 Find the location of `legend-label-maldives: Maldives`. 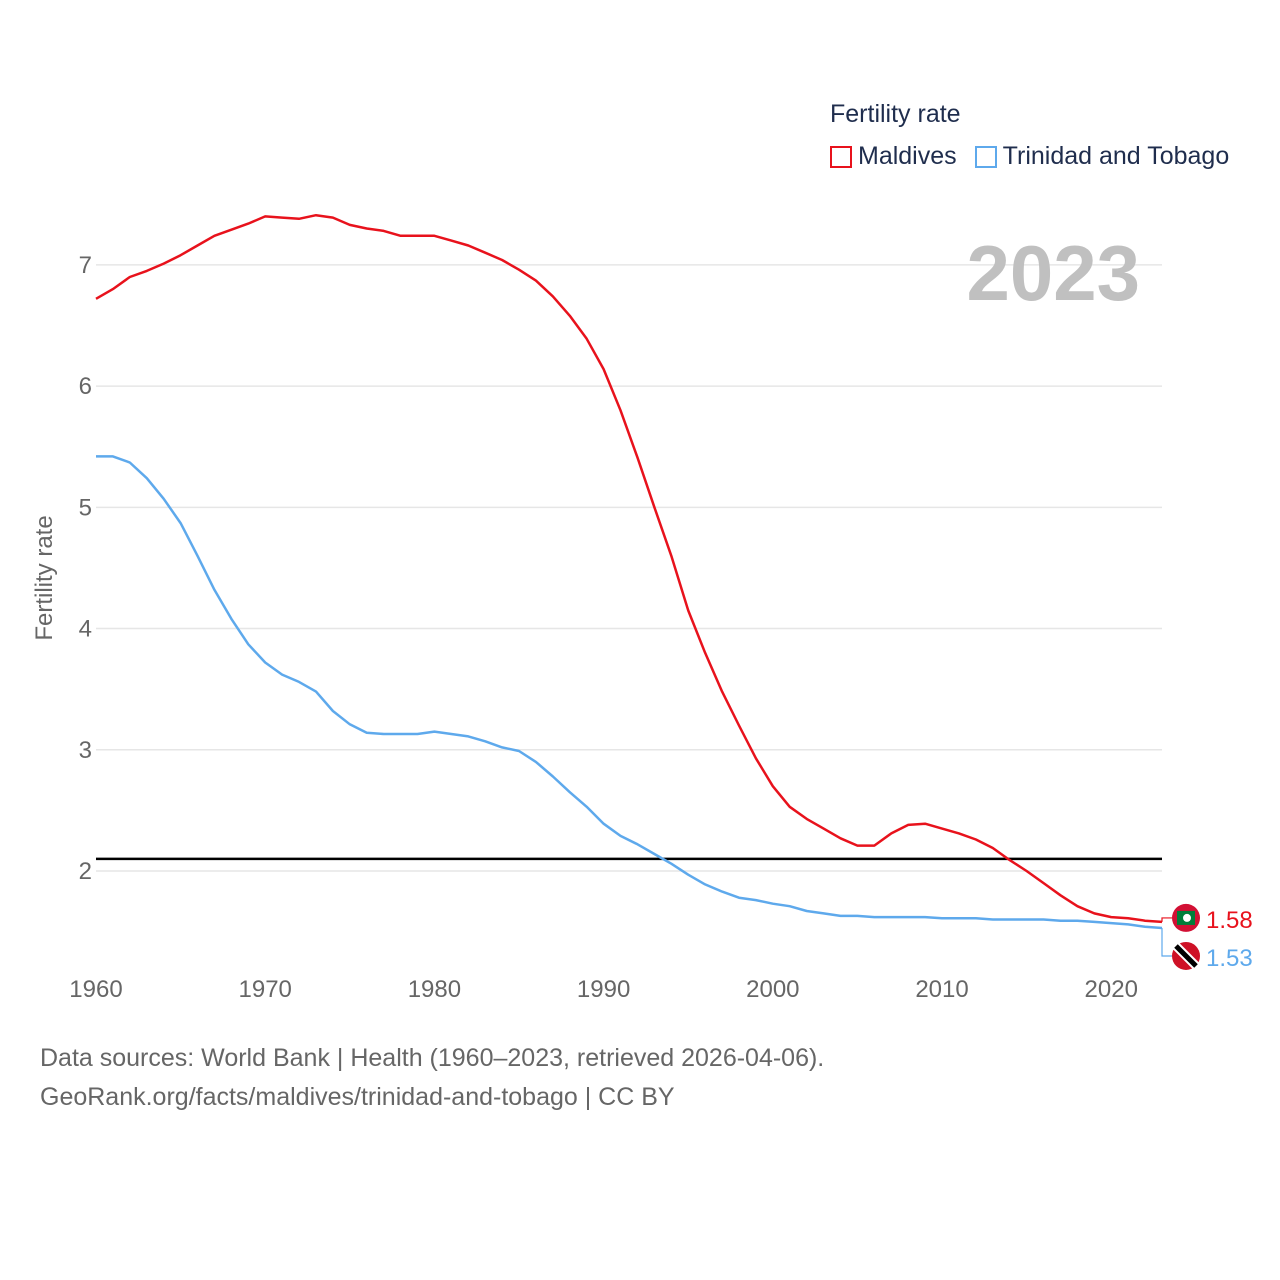

legend-label-maldives: Maldives is located at coordinates (907, 156).